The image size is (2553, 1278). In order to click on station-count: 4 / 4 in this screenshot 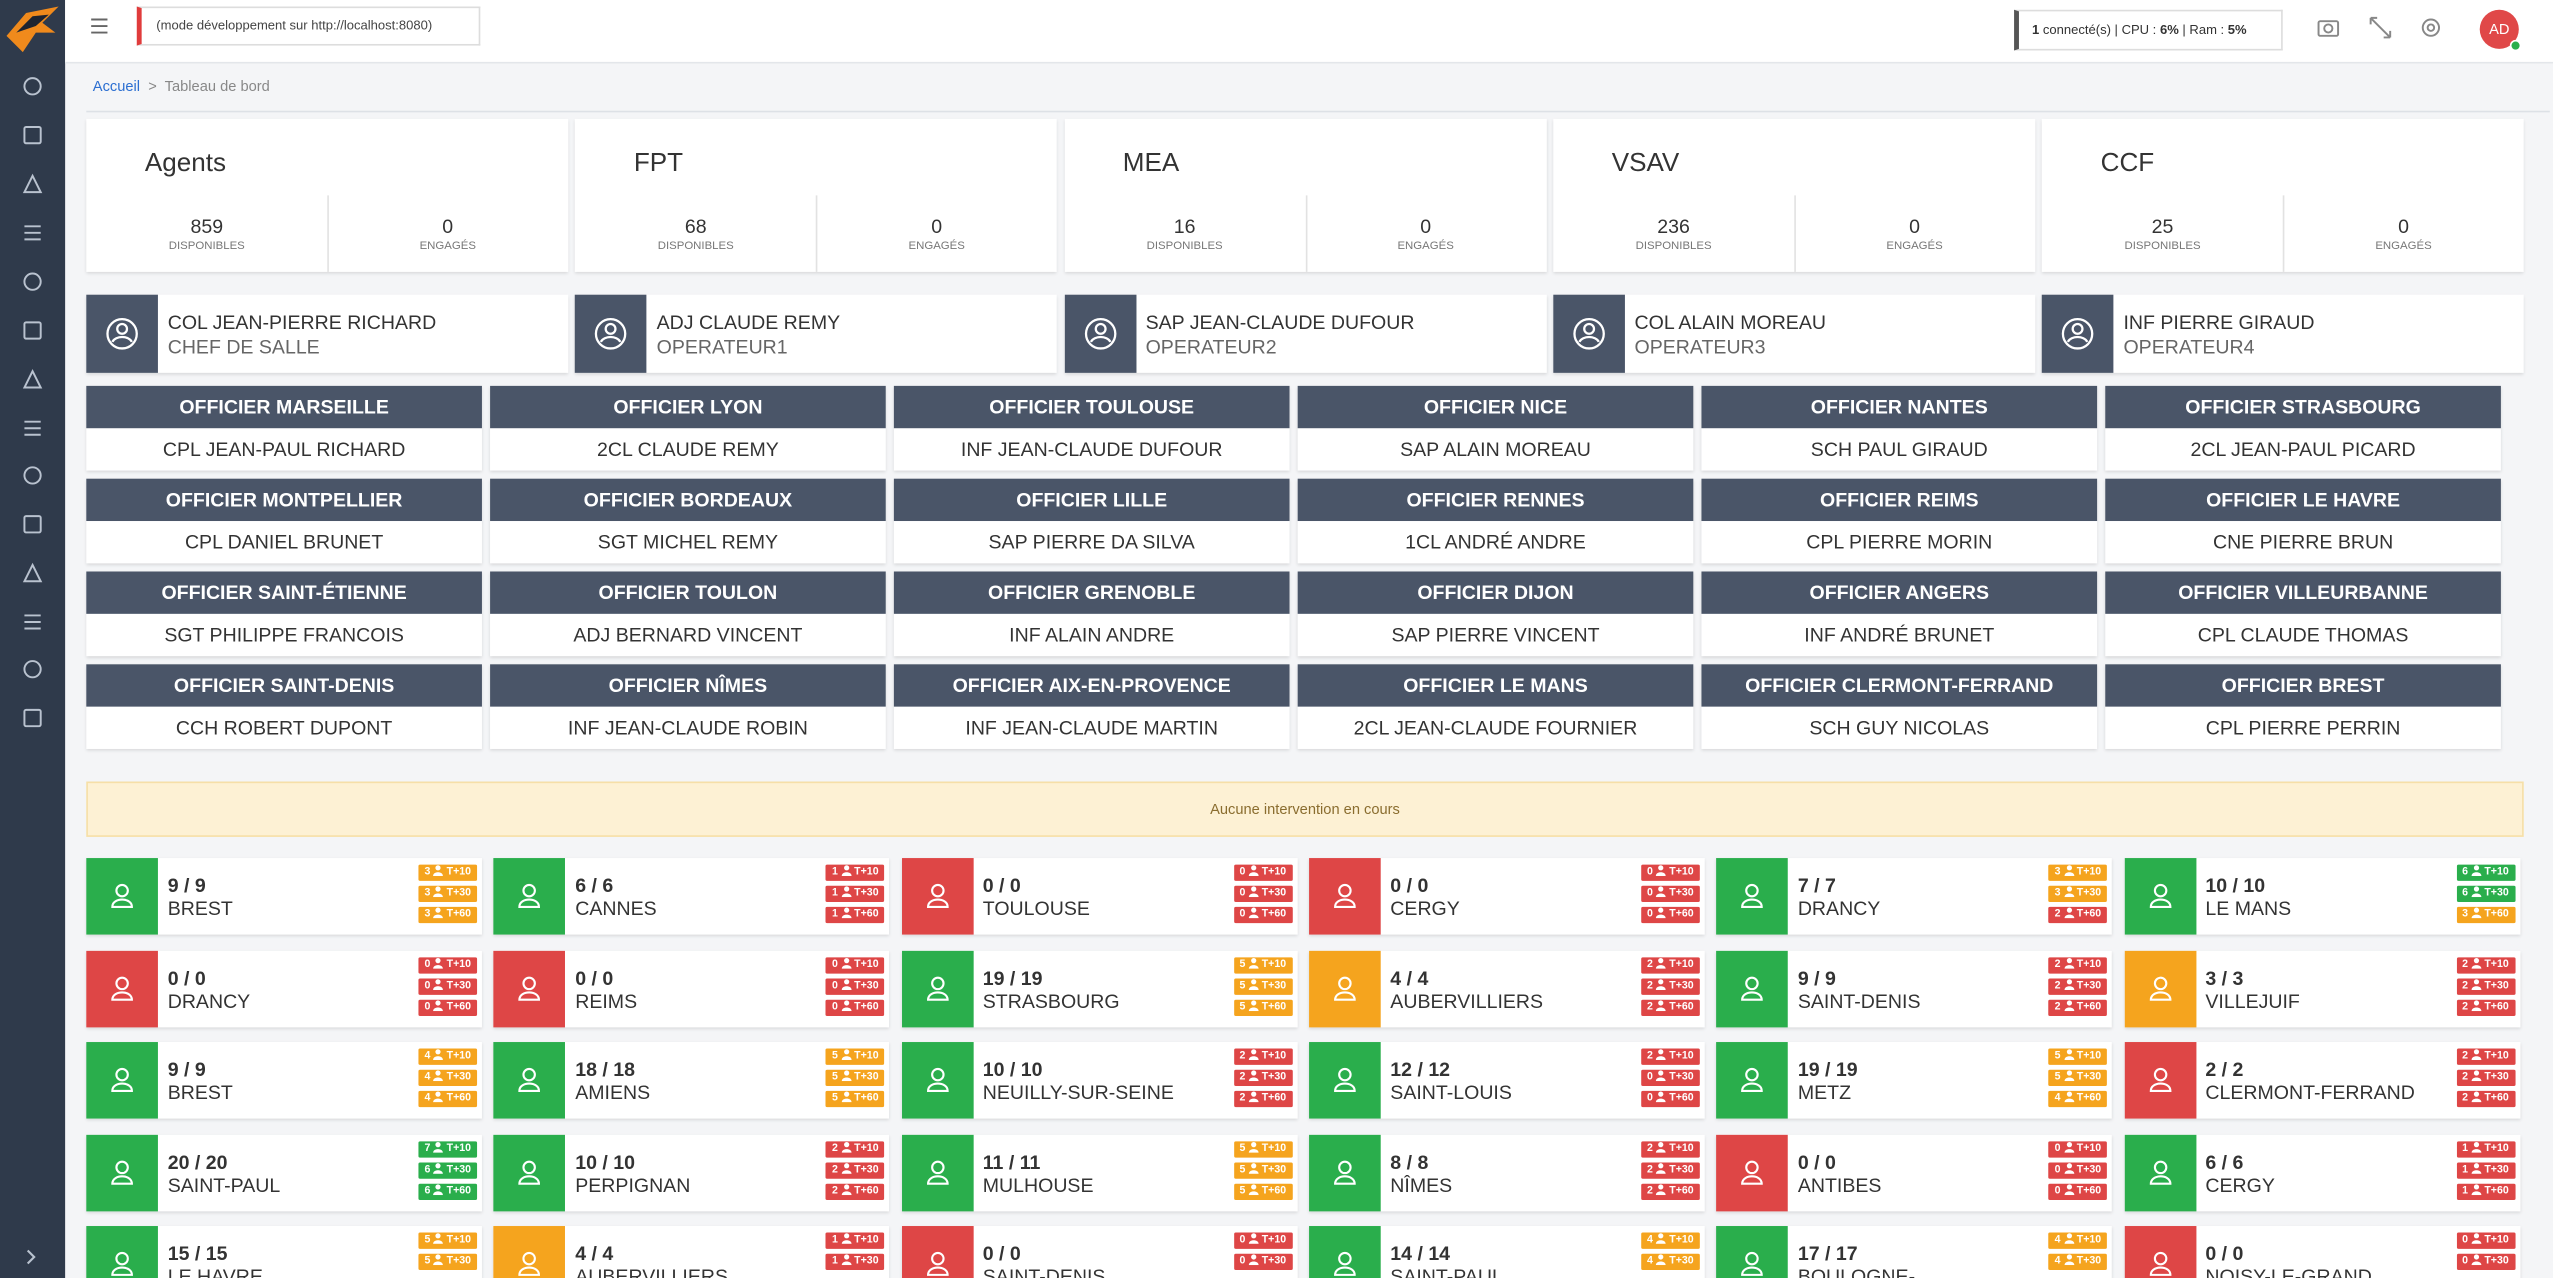, I will do `click(594, 1254)`.